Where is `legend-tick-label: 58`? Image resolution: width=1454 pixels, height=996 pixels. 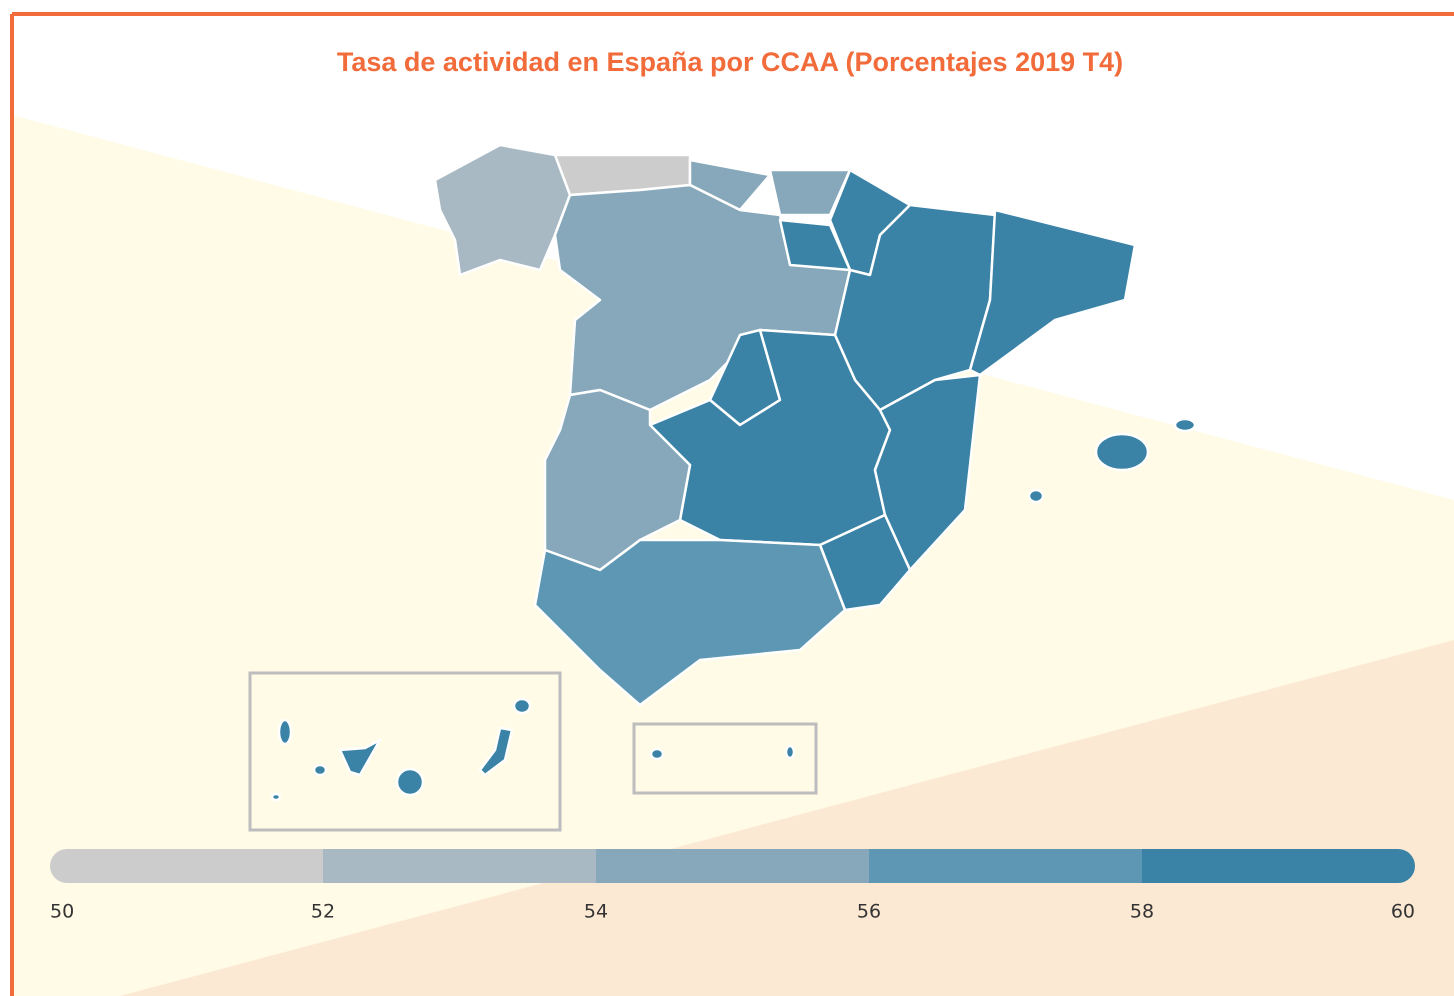
legend-tick-label: 58 is located at coordinates (1142, 912).